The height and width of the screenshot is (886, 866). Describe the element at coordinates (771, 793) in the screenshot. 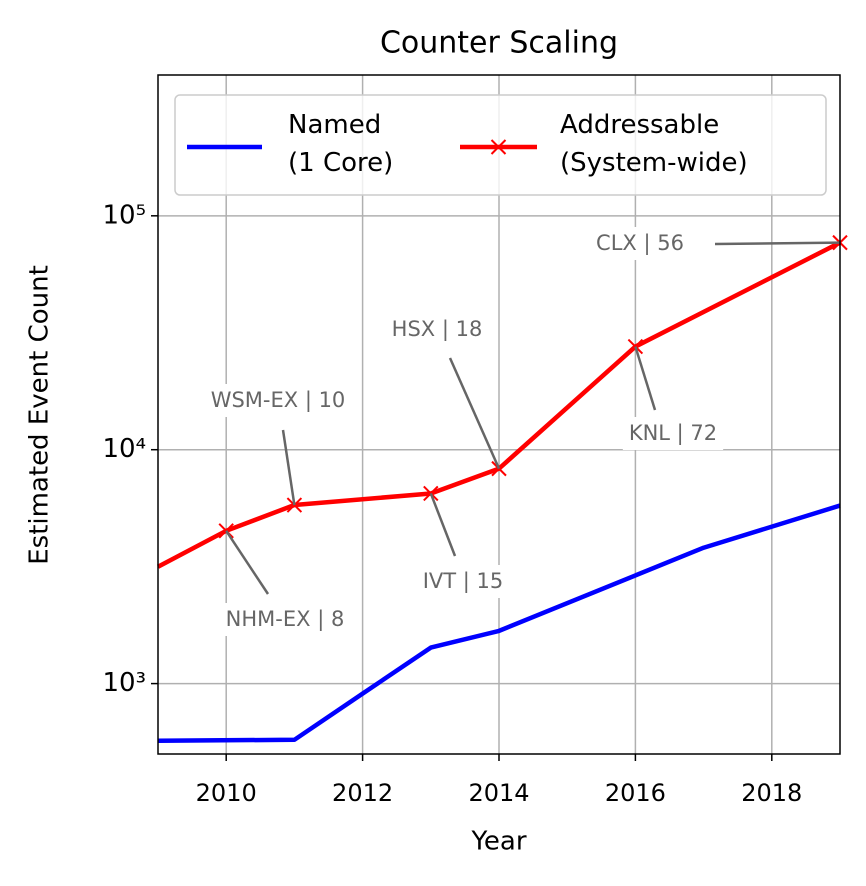

I see `x-tick-label: 2018` at that location.